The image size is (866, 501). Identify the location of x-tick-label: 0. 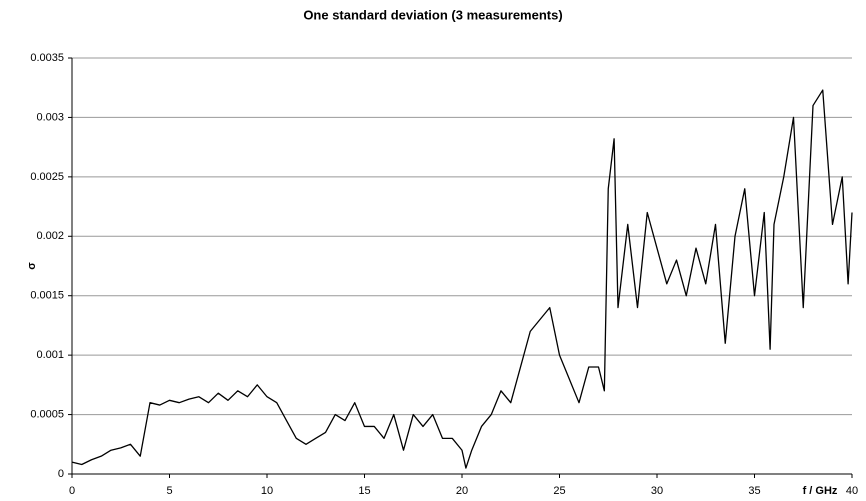
(72, 491).